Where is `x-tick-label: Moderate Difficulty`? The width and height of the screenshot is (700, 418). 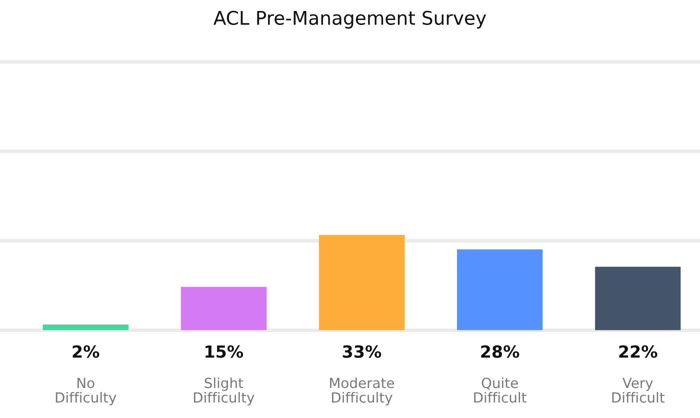 x-tick-label: Moderate Difficulty is located at coordinates (362, 391).